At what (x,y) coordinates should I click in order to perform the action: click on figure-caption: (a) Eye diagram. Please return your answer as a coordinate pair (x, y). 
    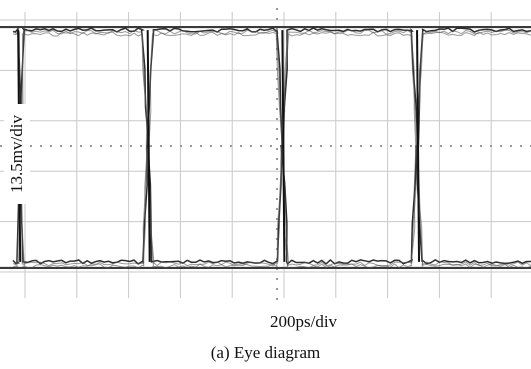
    Looking at the image, I should click on (265, 352).